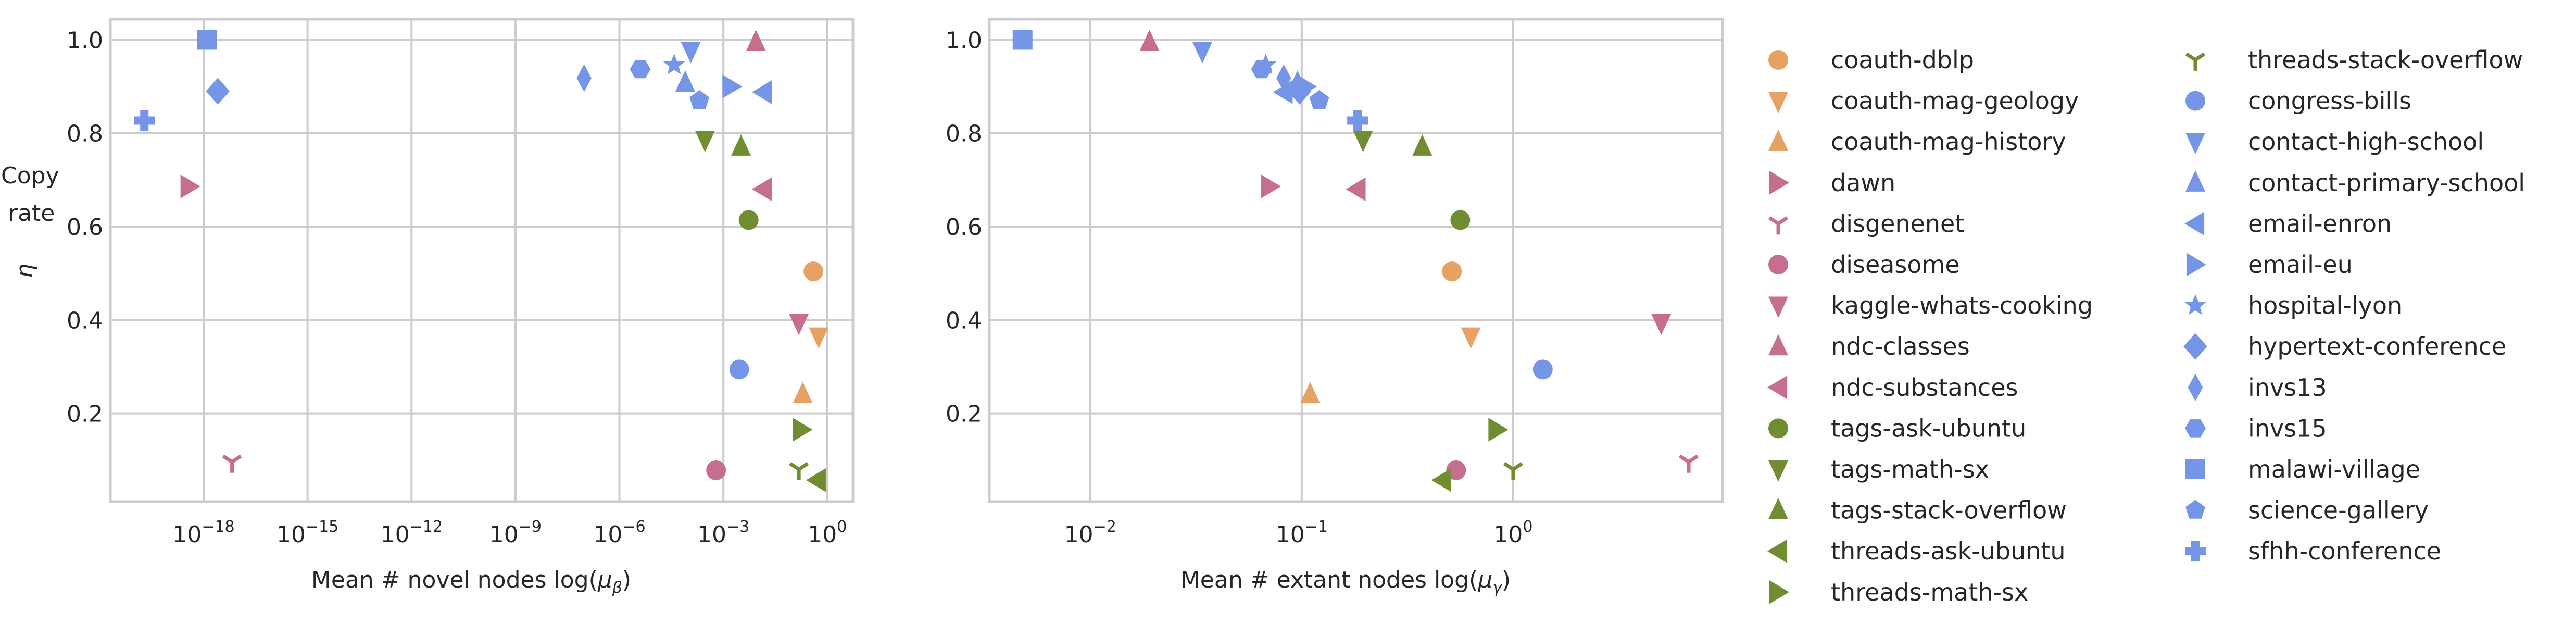 This screenshot has height=637, width=2576. Describe the element at coordinates (32, 213) in the screenshot. I see `y-axis-label-line: rate` at that location.